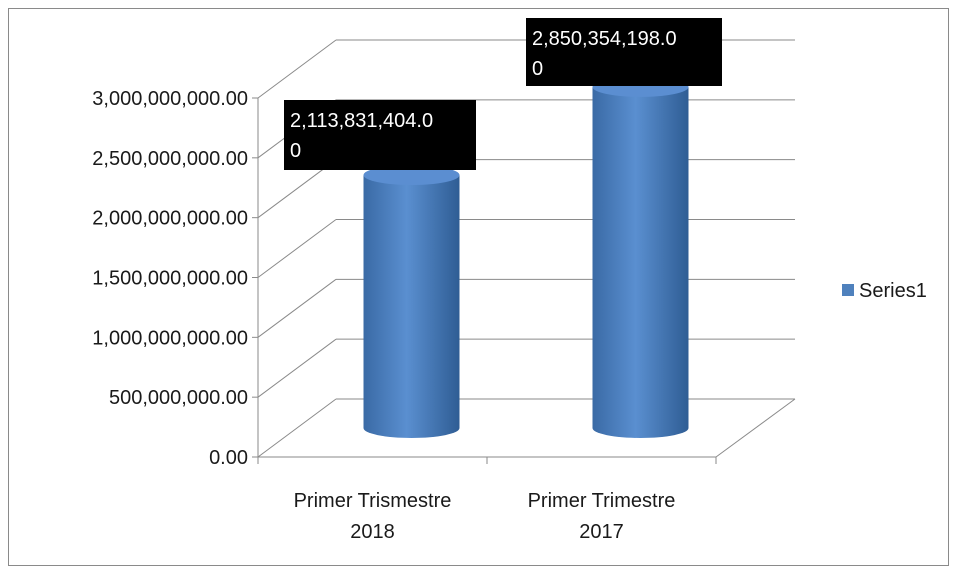  I want to click on data-labels: 2,113,831,404.0 0 2,850,354,198.0 0, so click(503, 94).